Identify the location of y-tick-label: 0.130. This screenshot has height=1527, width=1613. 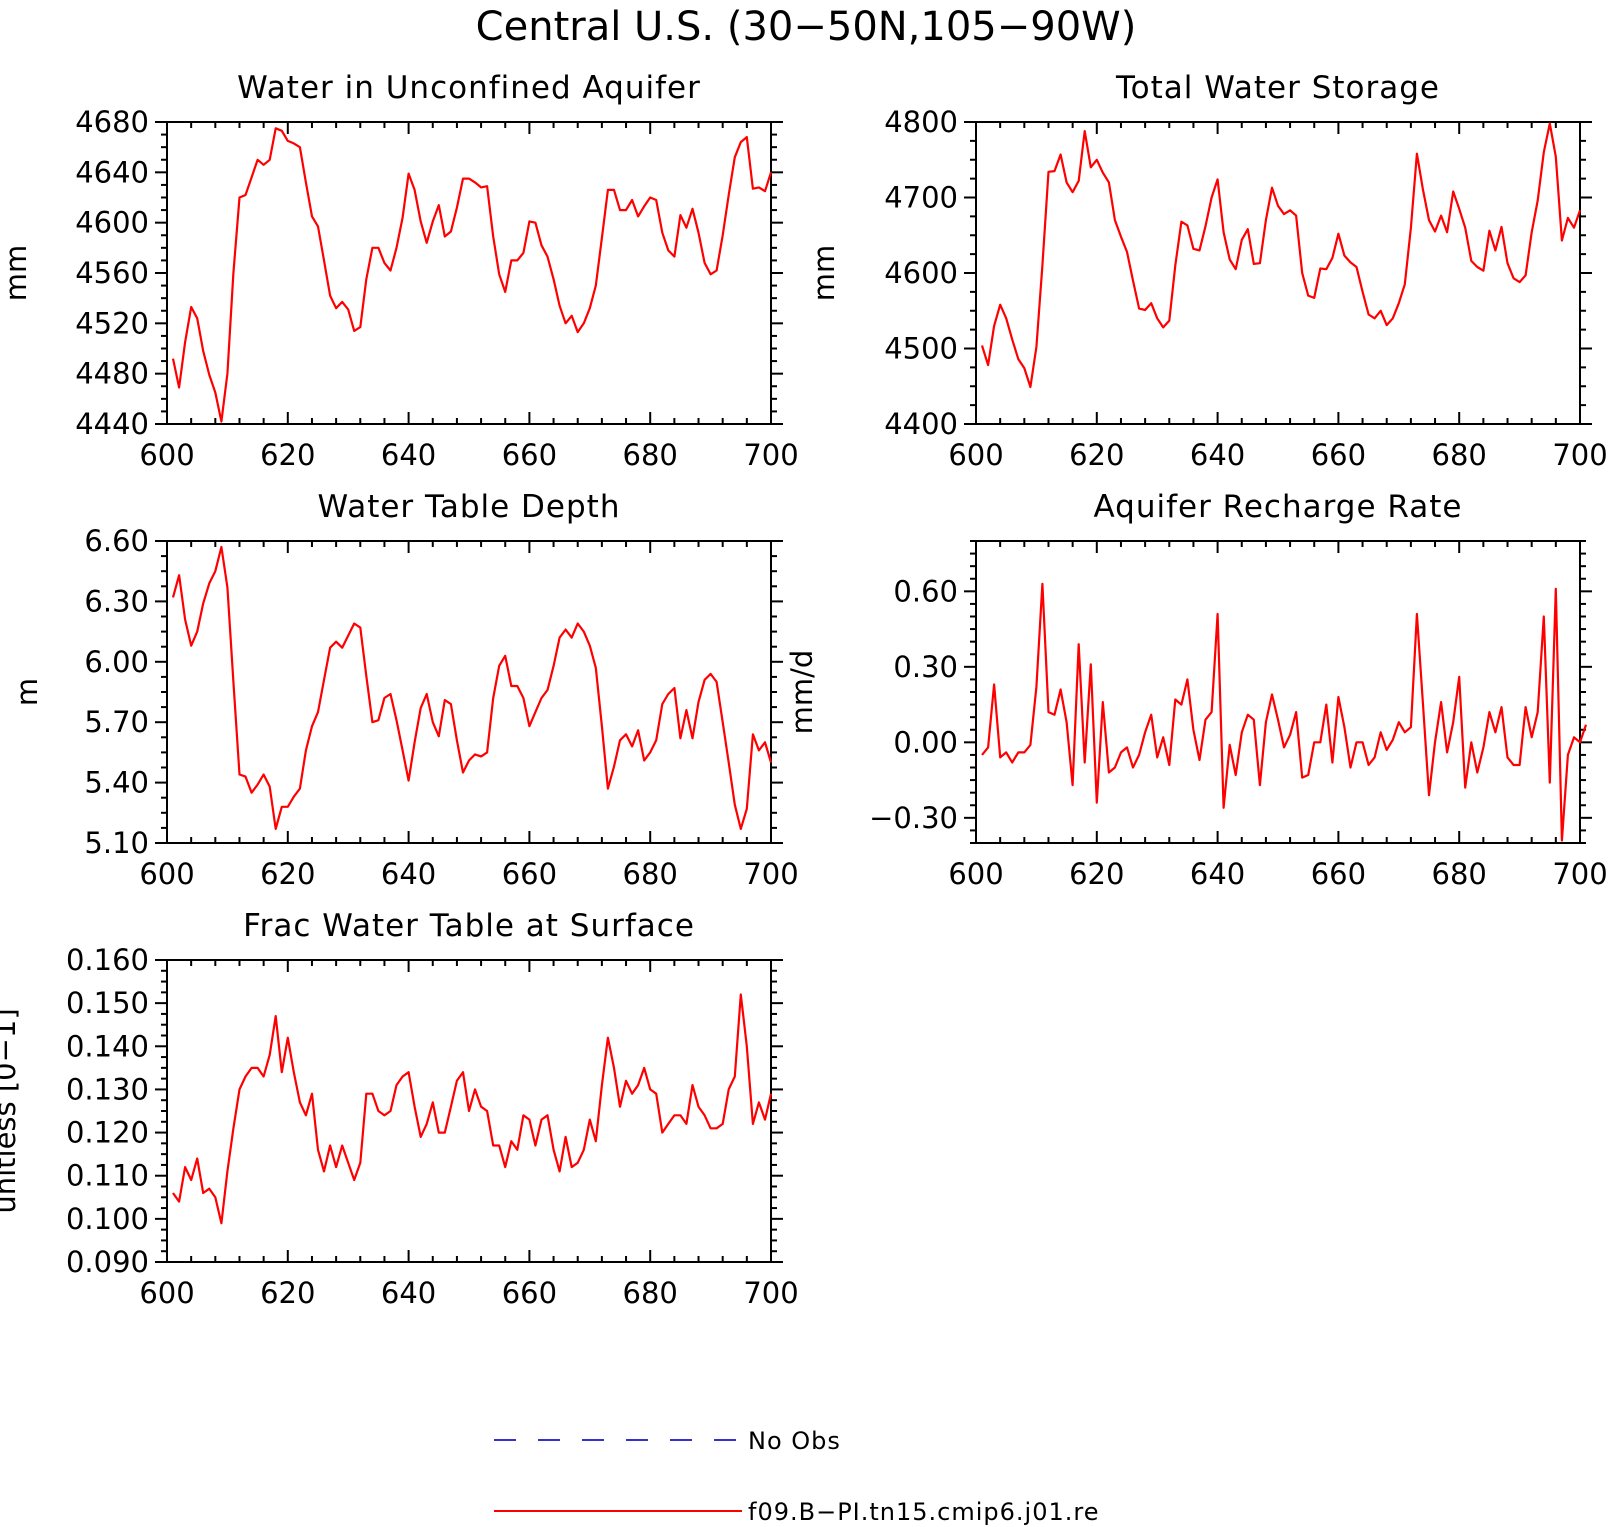
(107, 1089).